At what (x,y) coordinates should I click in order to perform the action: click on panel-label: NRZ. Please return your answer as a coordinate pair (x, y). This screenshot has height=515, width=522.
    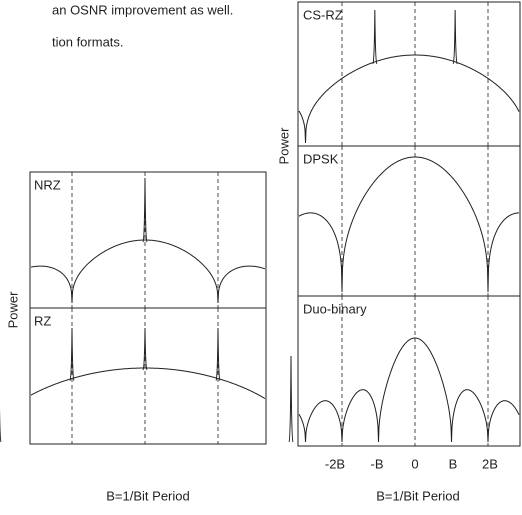
    Looking at the image, I should click on (47, 184).